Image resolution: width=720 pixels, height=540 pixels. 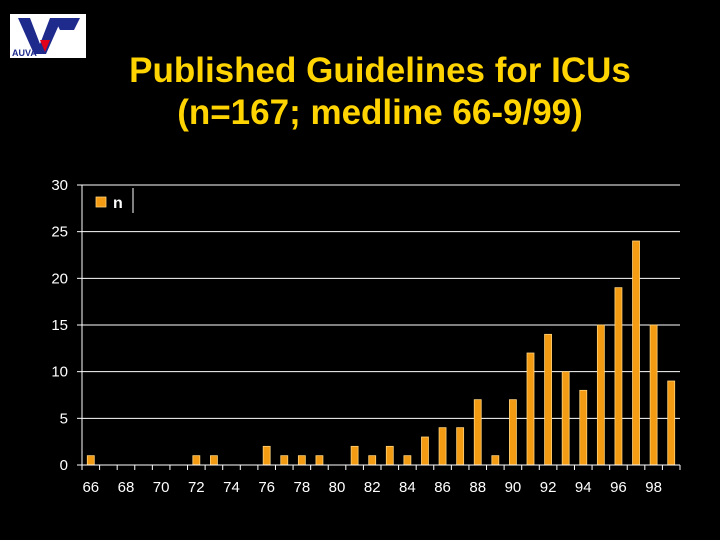 What do you see at coordinates (477, 487) in the screenshot?
I see `x-tick-label: 88` at bounding box center [477, 487].